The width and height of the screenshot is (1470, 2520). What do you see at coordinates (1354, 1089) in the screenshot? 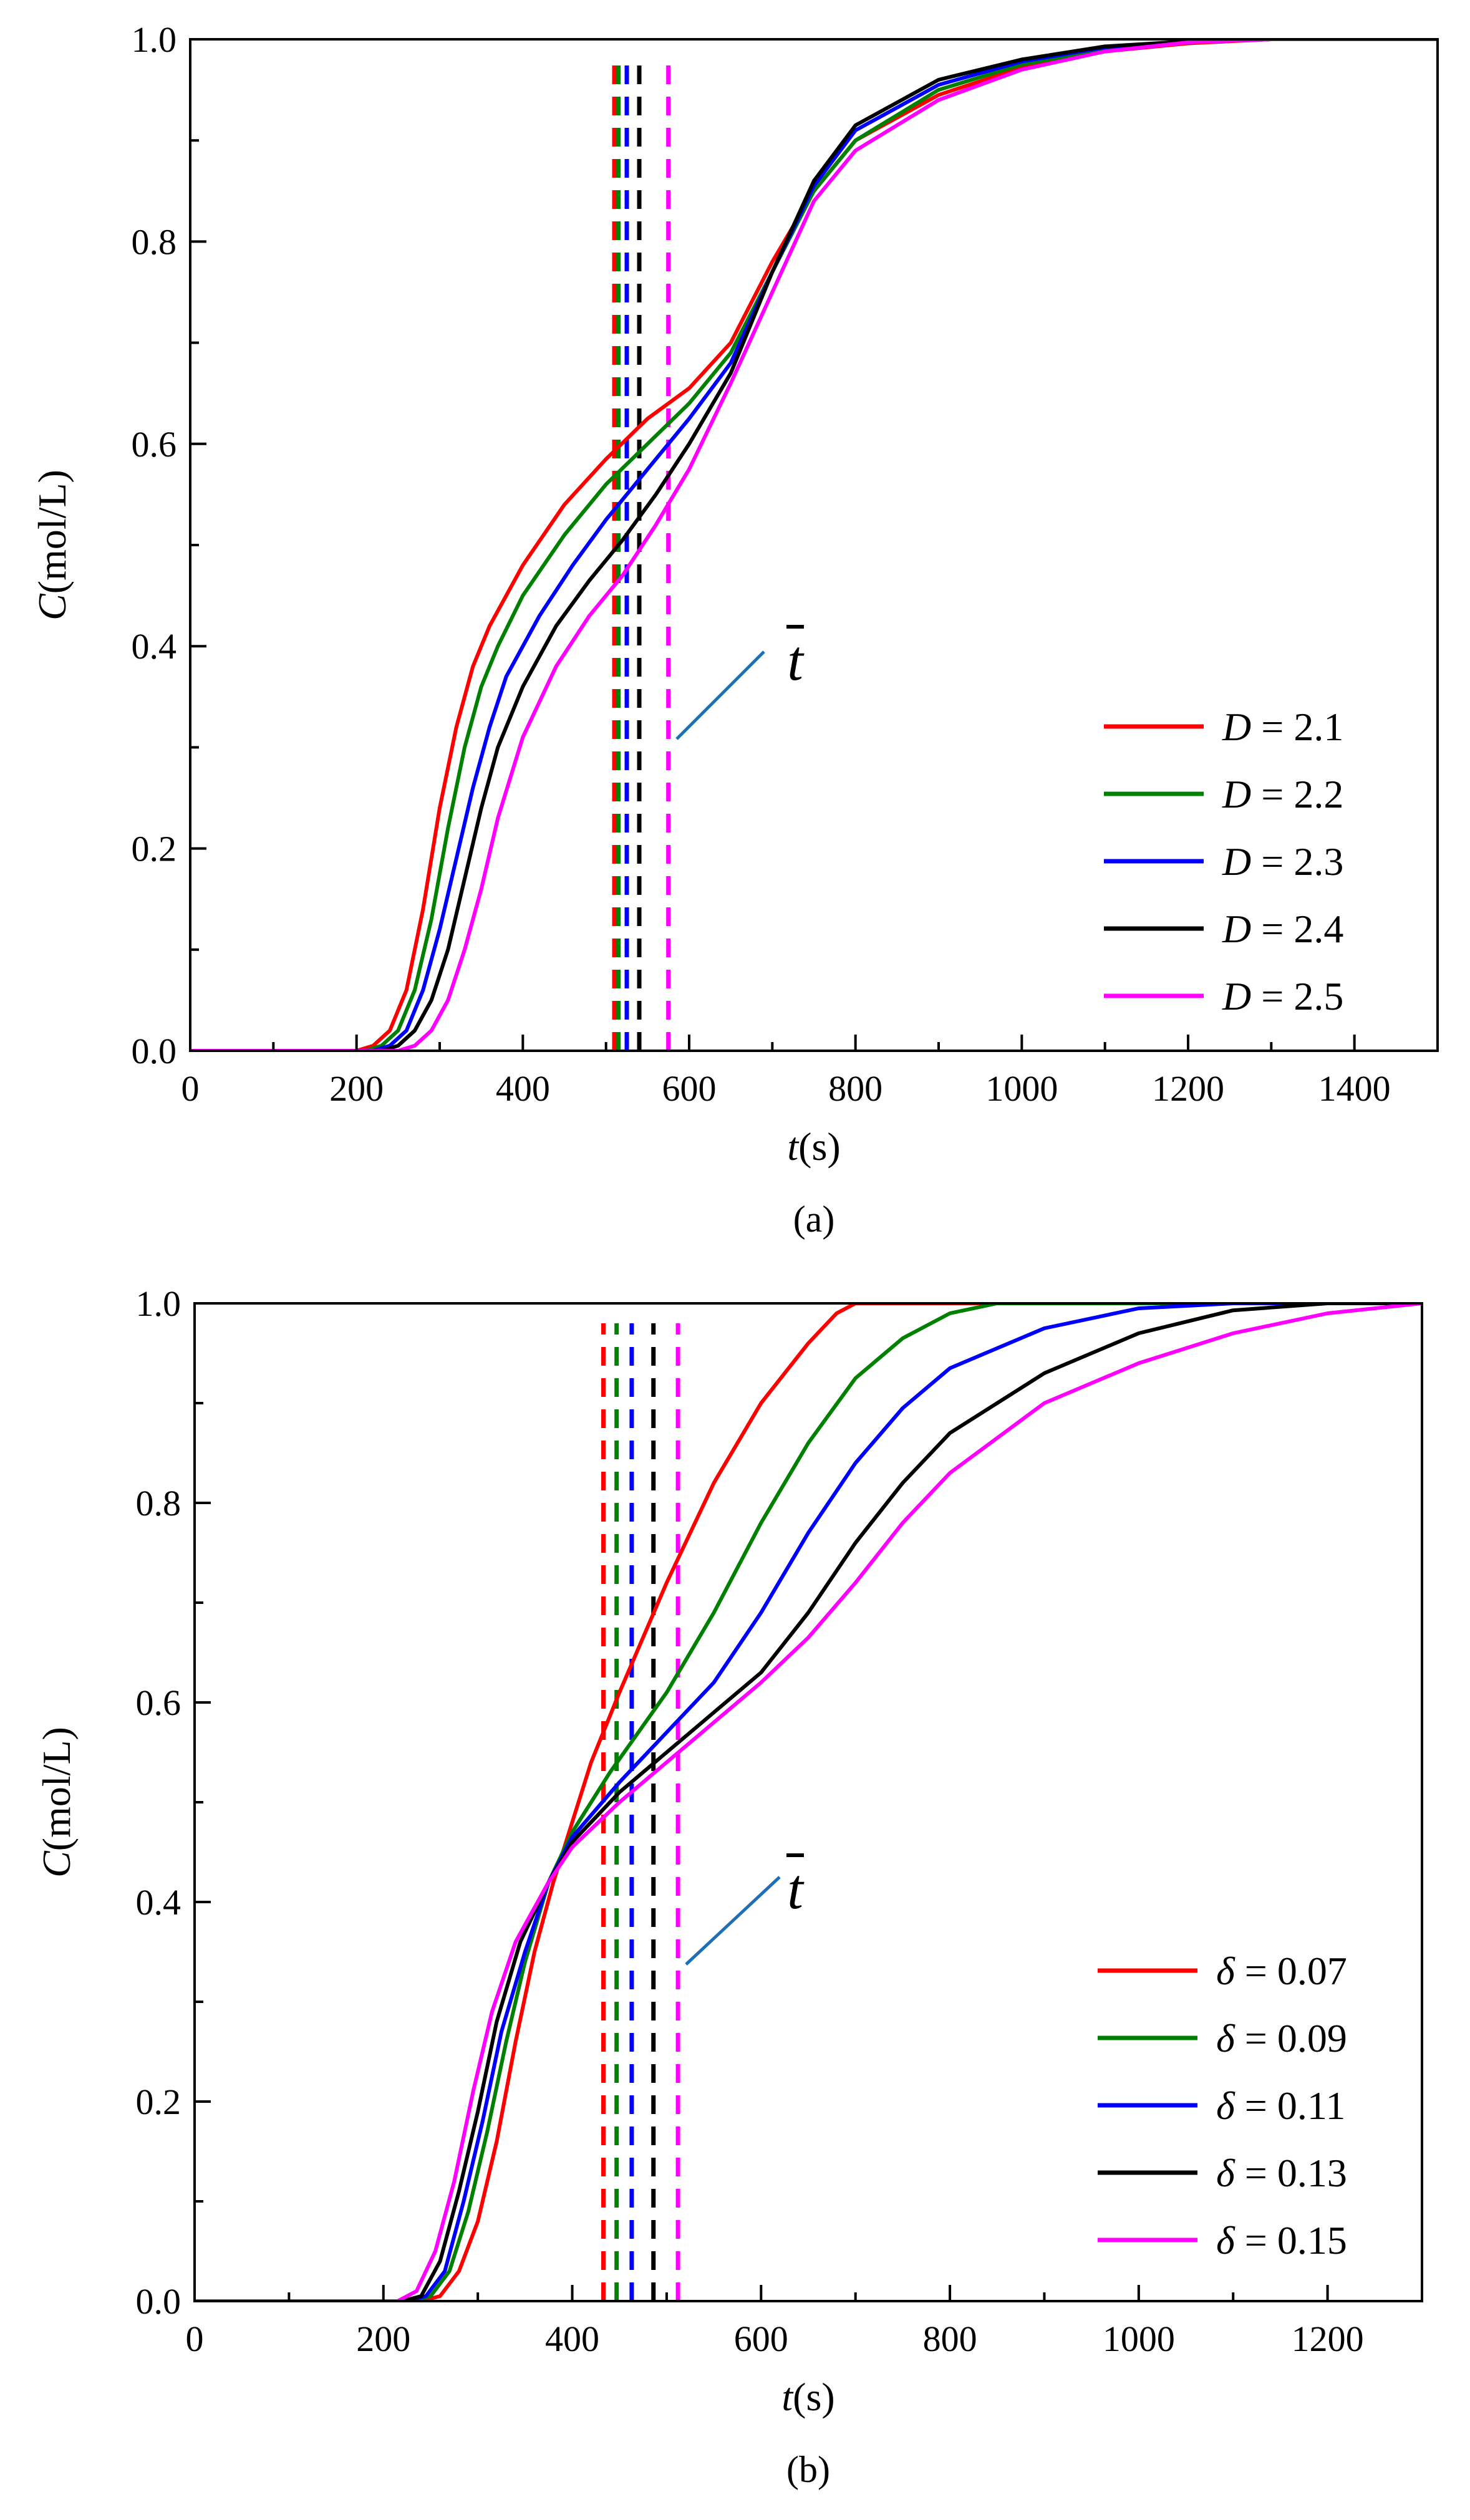
I see `x-tick-label: 1400` at bounding box center [1354, 1089].